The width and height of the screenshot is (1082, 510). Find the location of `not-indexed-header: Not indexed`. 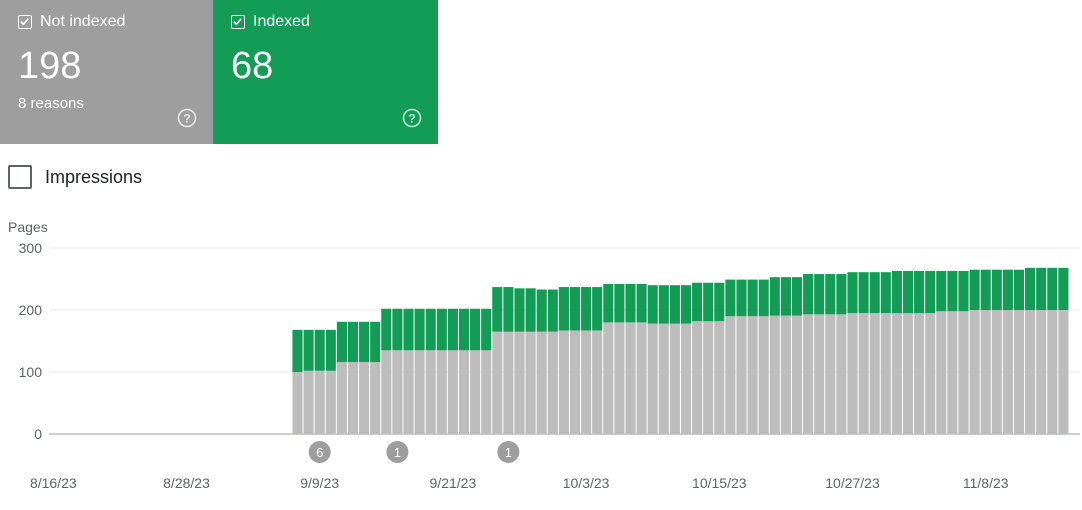

not-indexed-header: Not indexed is located at coordinates (71, 22).